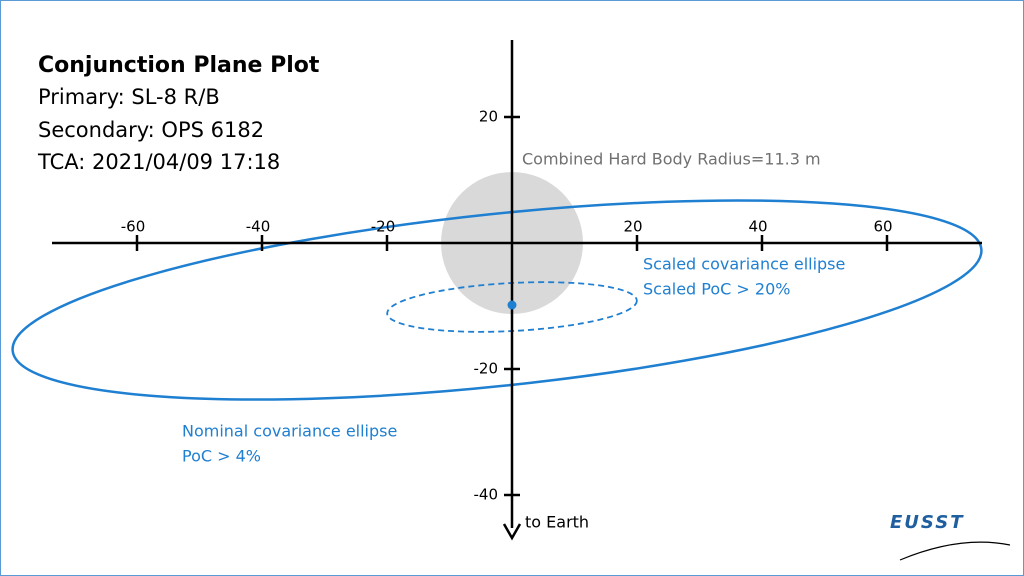 The width and height of the screenshot is (1024, 576). I want to click on x-tick-label: 40, so click(757, 227).